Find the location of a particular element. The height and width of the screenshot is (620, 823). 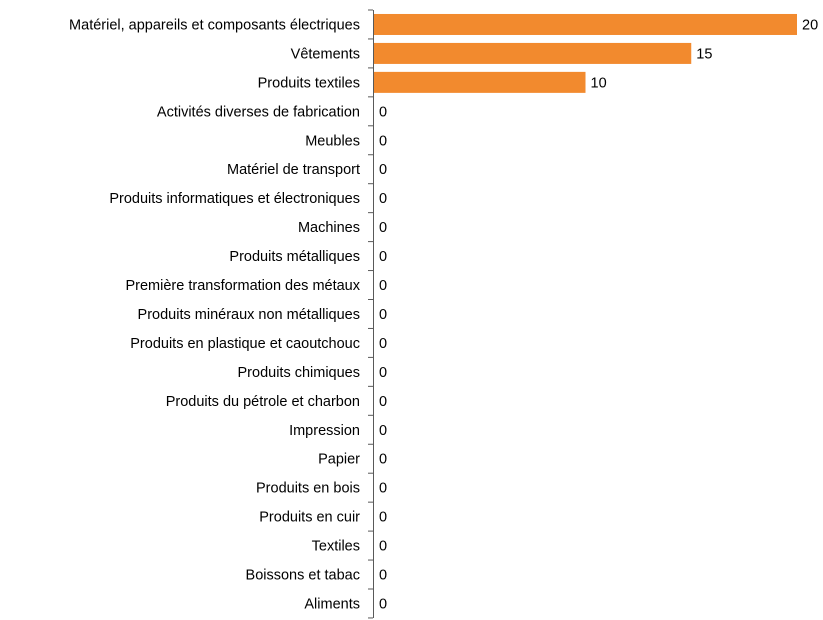

bars-layer is located at coordinates (585, 53).